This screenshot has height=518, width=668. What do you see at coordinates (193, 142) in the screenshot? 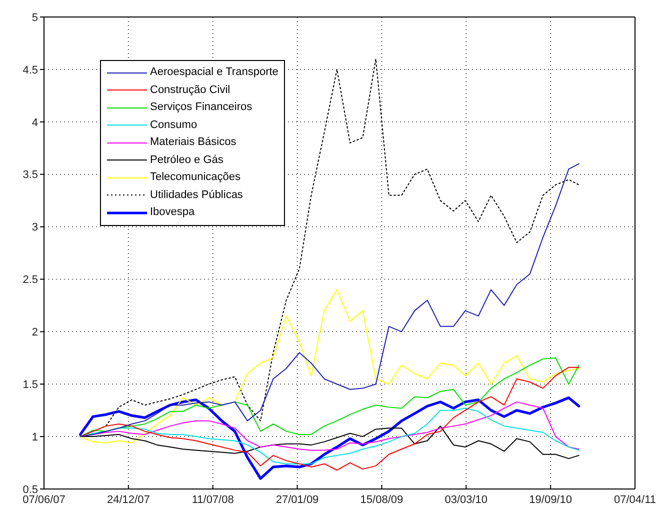
I see `legend-label: Materiais Básicos` at bounding box center [193, 142].